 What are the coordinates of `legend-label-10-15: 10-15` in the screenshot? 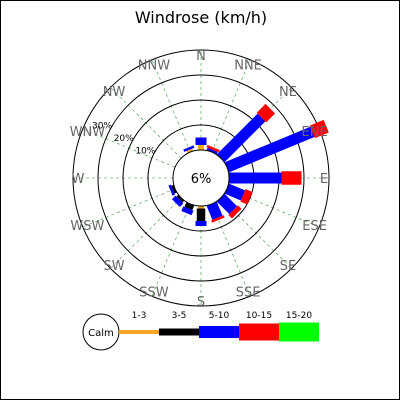 It's located at (259, 316).